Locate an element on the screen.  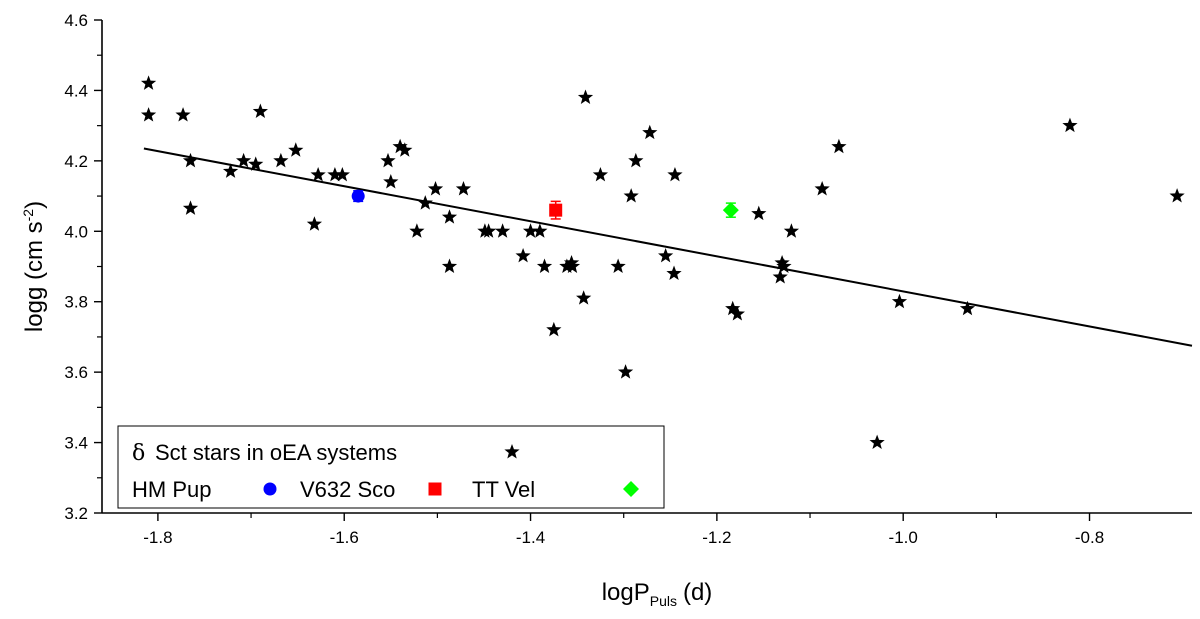
x-tick-label: -1.0 is located at coordinates (903, 537).